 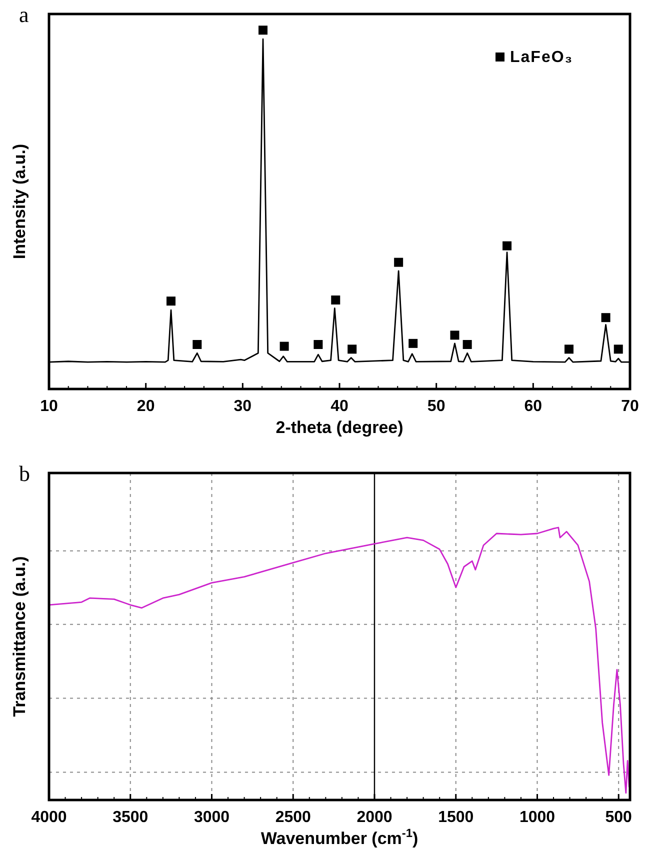 I want to click on x-tick-label: 500, so click(x=618, y=817).